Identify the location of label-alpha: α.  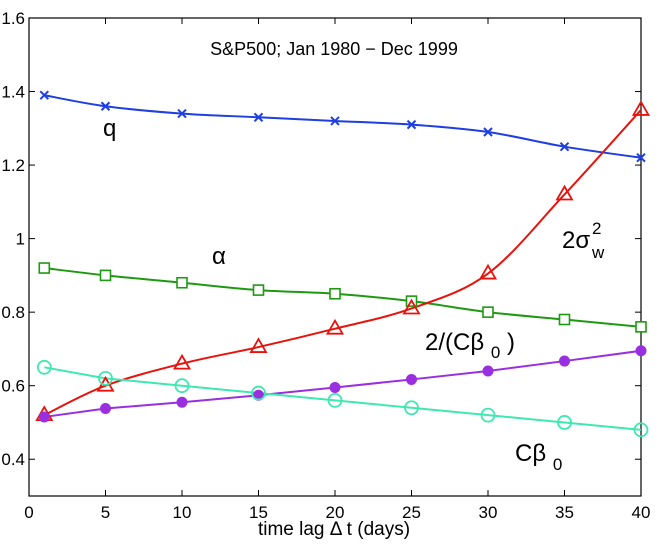
(219, 256).